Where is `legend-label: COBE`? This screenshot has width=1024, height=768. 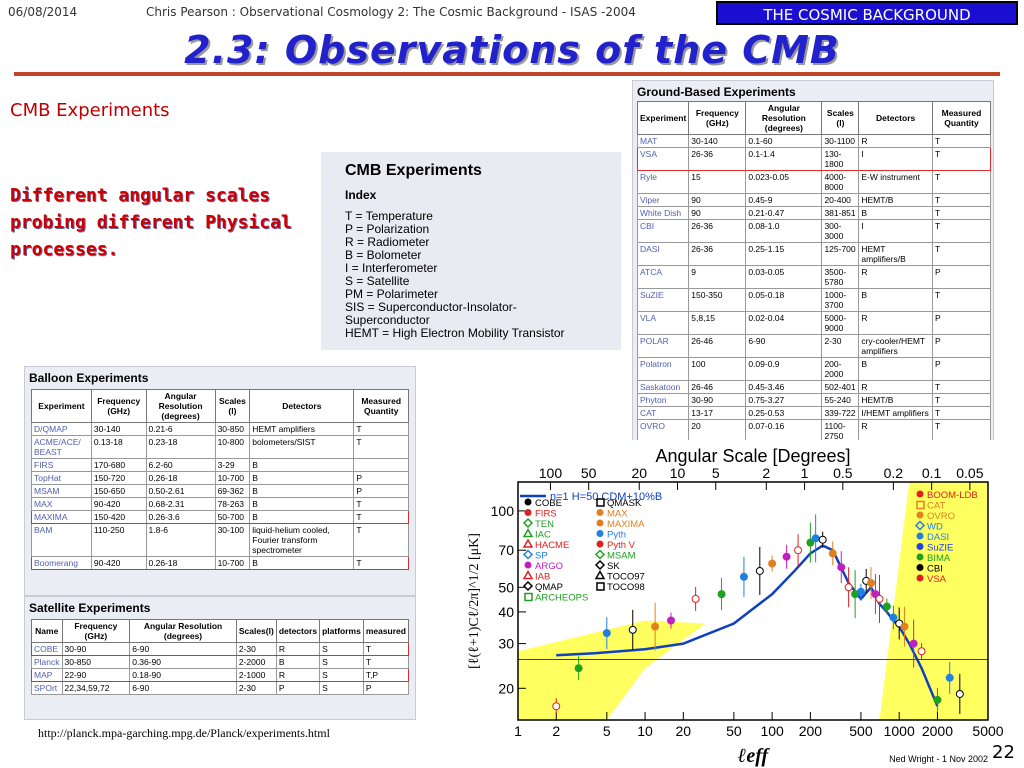
legend-label: COBE is located at coordinates (548, 503).